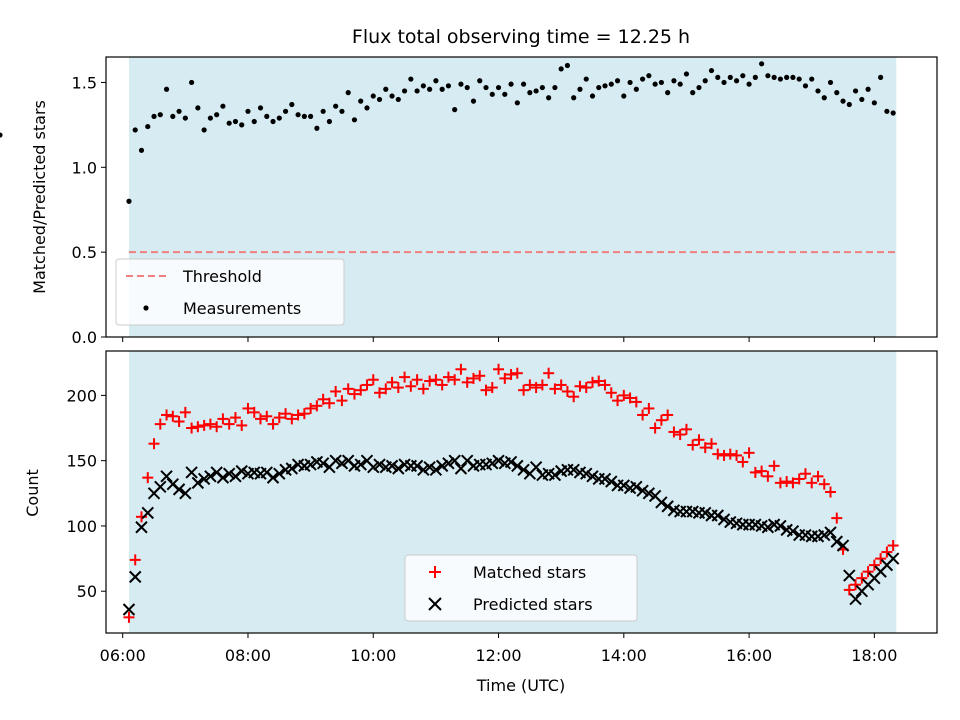 This screenshot has height=720, width=960. What do you see at coordinates (874, 655) in the screenshot?
I see `x-tick-label: 18:00` at bounding box center [874, 655].